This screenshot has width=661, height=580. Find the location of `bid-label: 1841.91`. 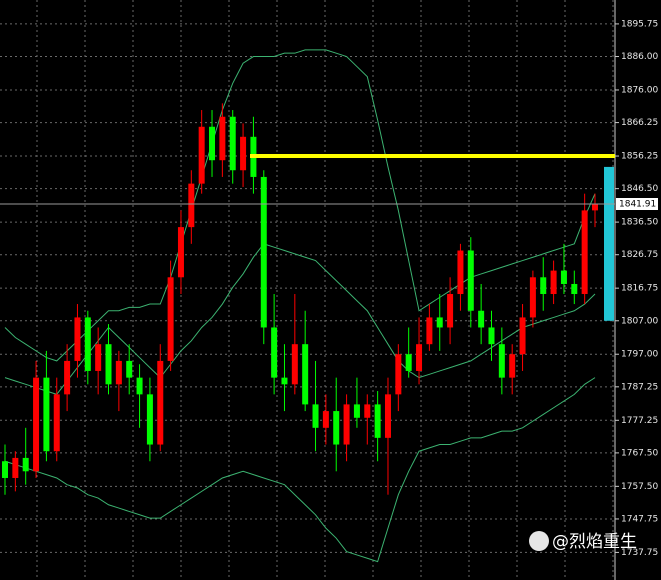

bid-label: 1841.91 is located at coordinates (637, 205).